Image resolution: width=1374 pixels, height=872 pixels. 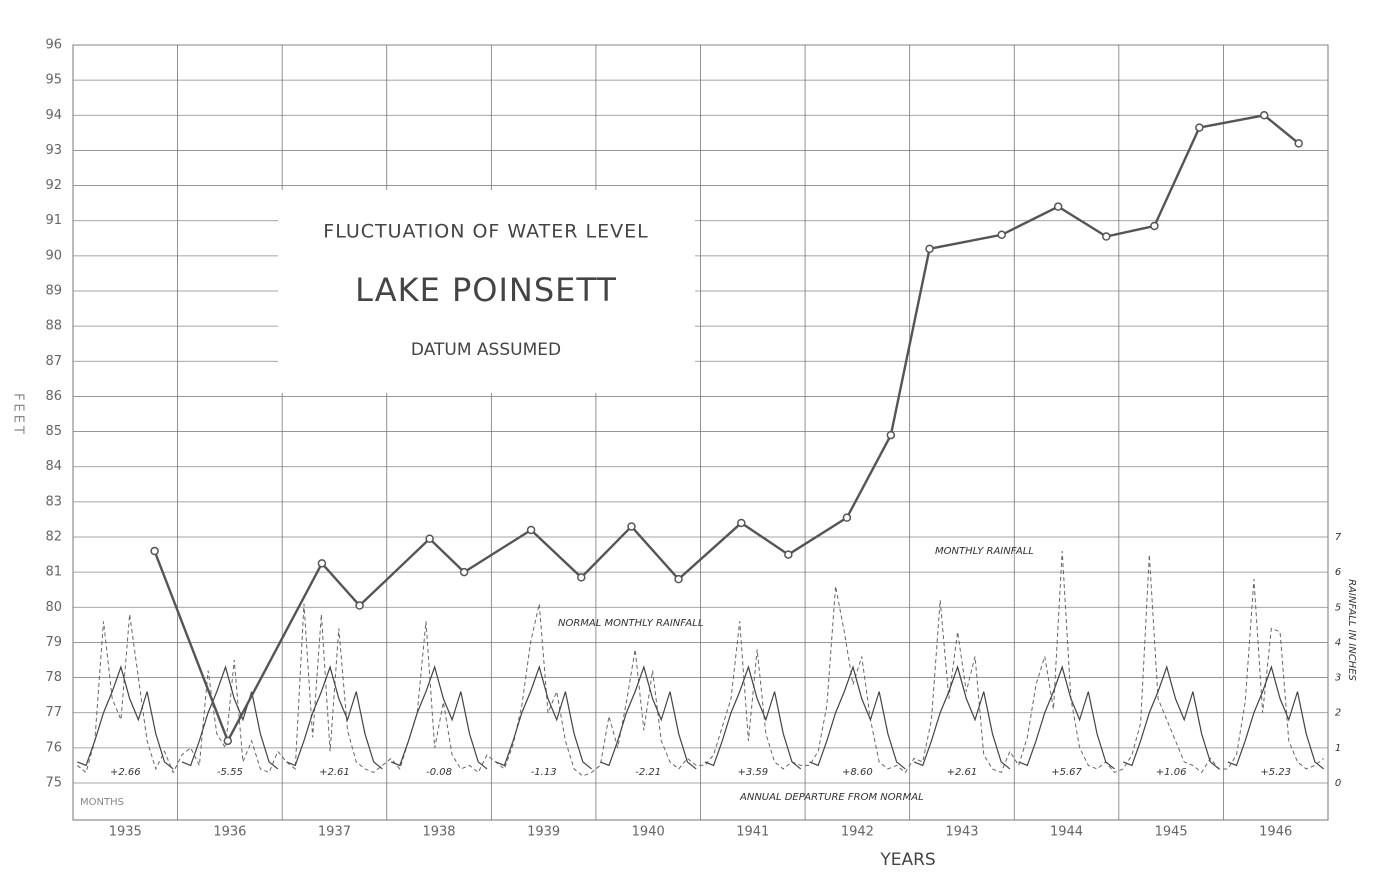 I want to click on chart-note: DATUM ASSUMED, so click(x=486, y=350).